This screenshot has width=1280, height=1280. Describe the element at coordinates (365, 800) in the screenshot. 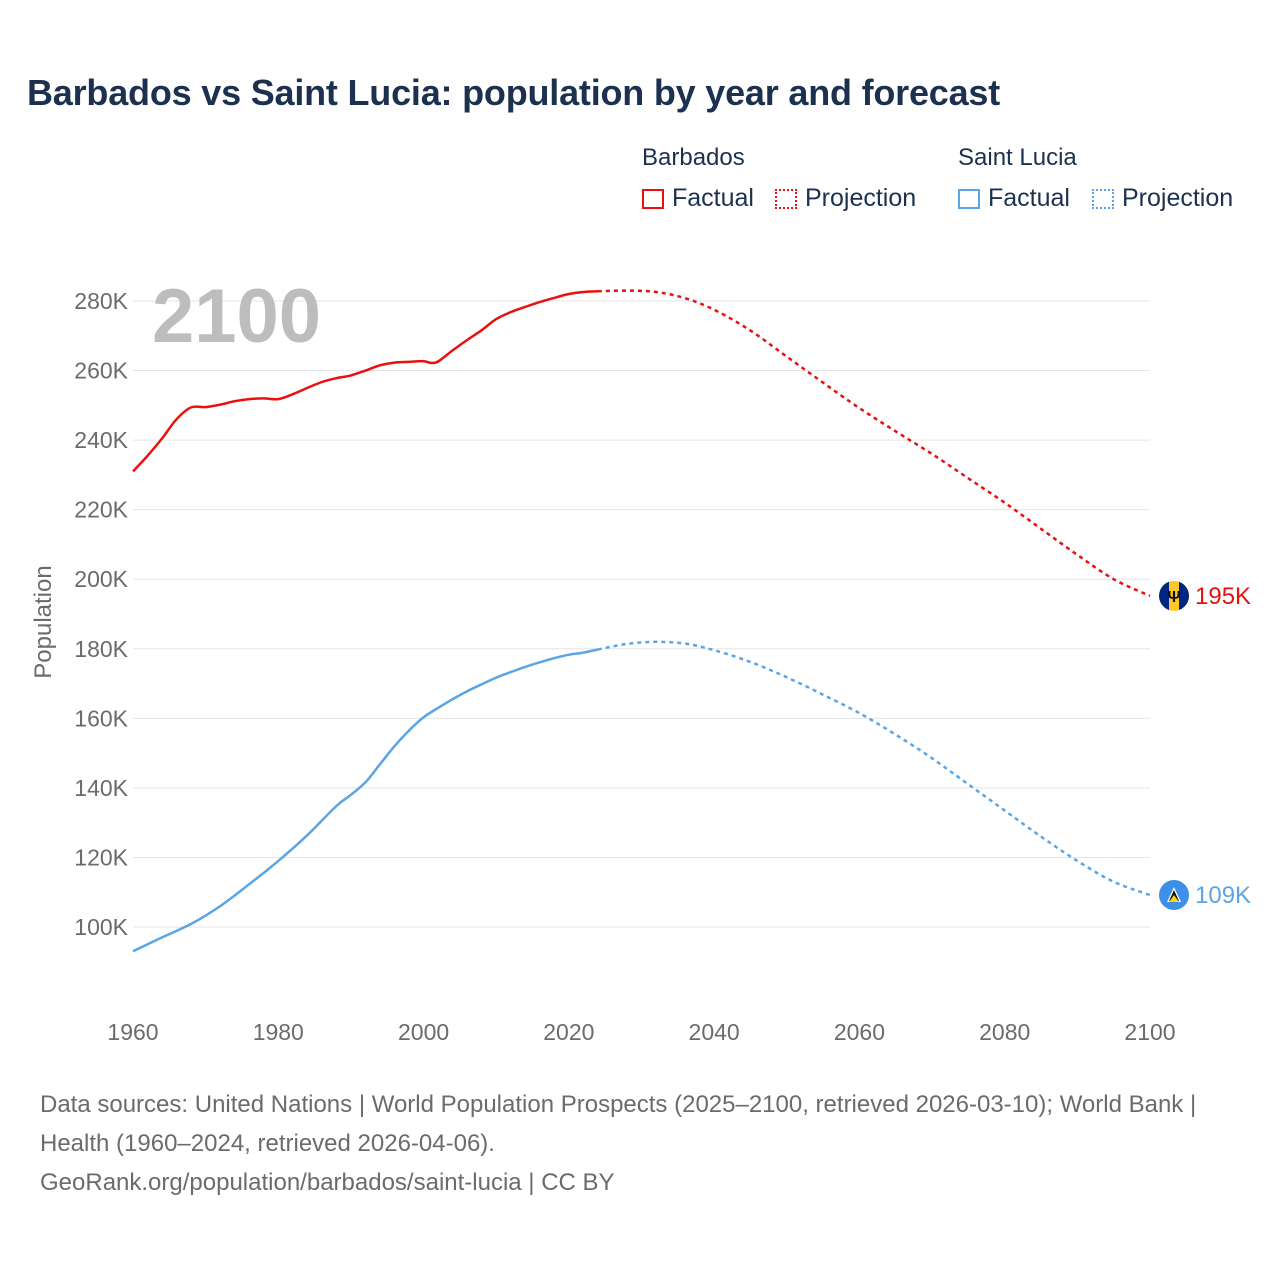

I see `saint-lucia-factual-line` at that location.